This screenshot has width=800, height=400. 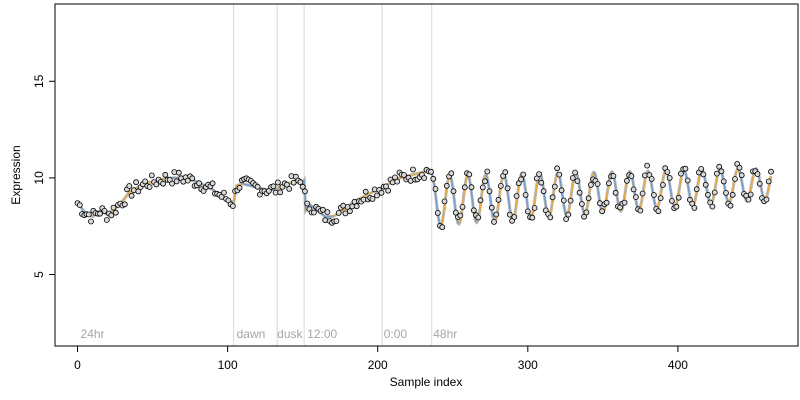 What do you see at coordinates (445, 334) in the screenshot?
I see `annotation-label: 48hr` at bounding box center [445, 334].